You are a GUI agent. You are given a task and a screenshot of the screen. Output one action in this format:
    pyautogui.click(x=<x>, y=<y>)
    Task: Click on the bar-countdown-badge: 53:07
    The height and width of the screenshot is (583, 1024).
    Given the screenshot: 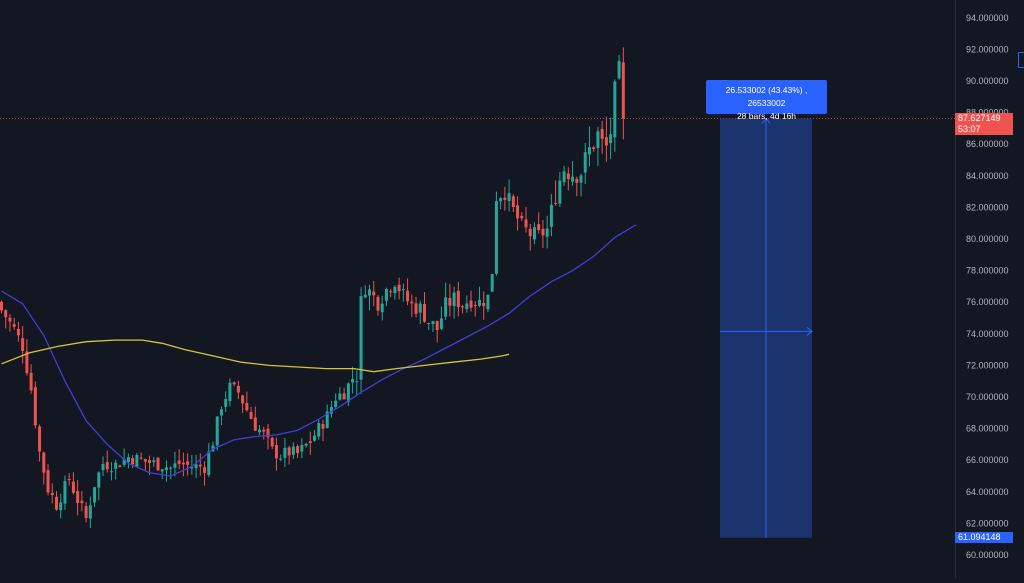 What is the action you would take?
    pyautogui.click(x=984, y=129)
    